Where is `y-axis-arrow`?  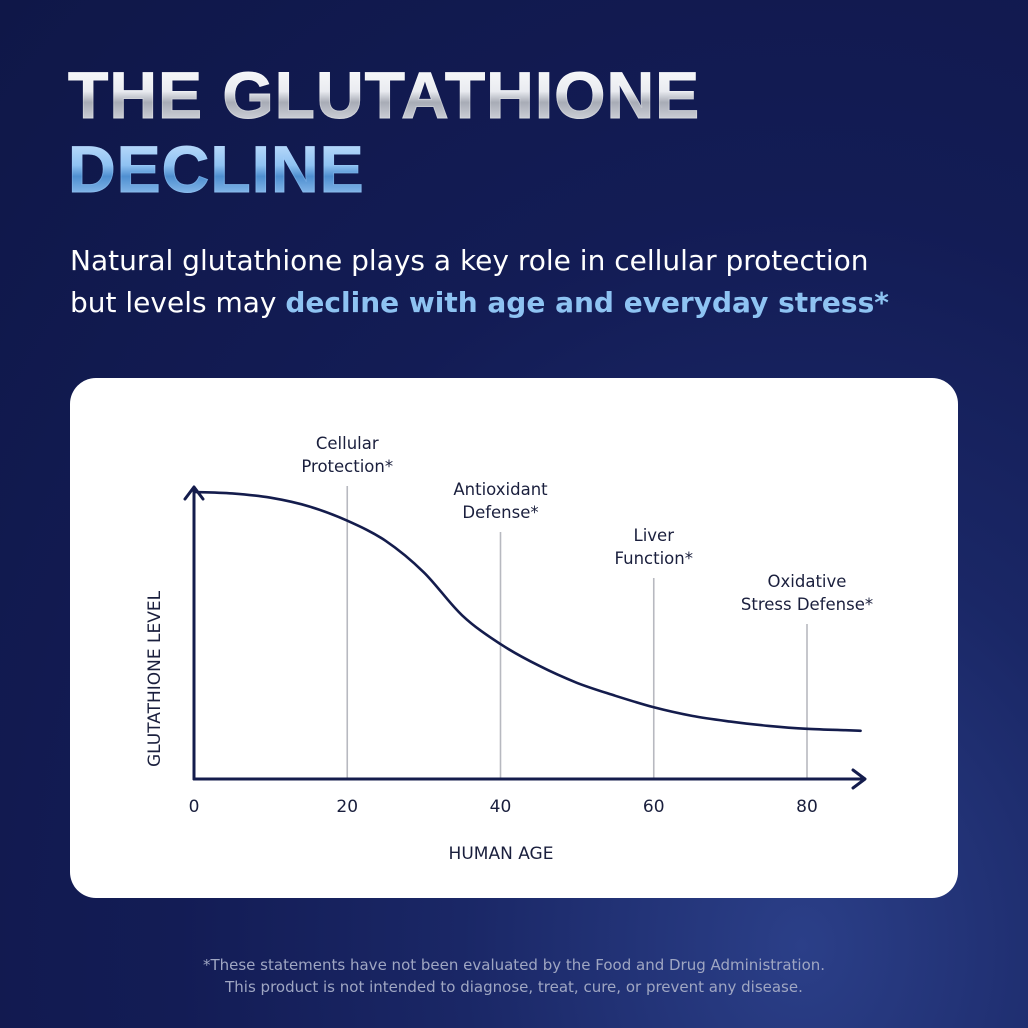 y-axis-arrow is located at coordinates (194, 493).